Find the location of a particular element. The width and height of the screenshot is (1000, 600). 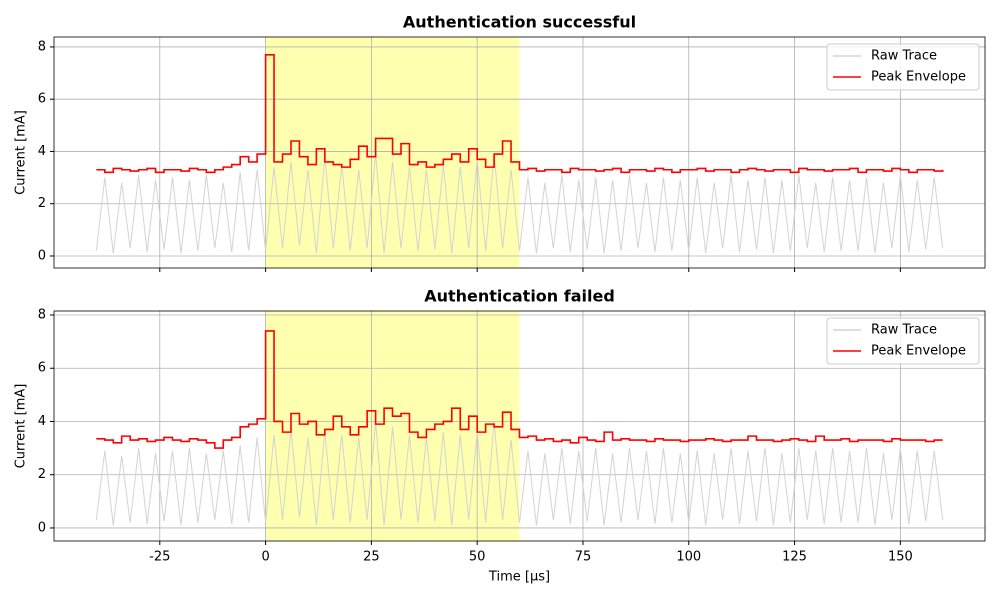

x-tick-label: 150 is located at coordinates (900, 557).